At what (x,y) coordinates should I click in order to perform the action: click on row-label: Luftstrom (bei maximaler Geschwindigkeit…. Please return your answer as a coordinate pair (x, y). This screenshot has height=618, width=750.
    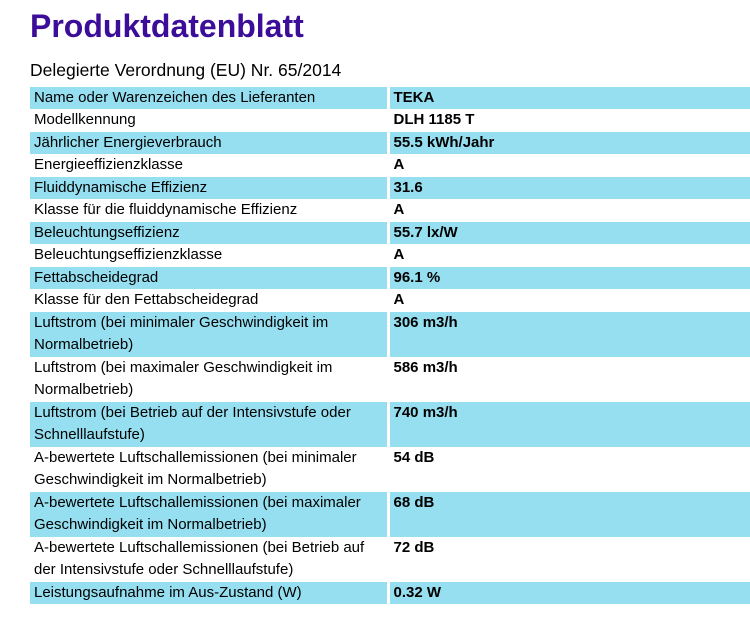
    Looking at the image, I should click on (210, 379).